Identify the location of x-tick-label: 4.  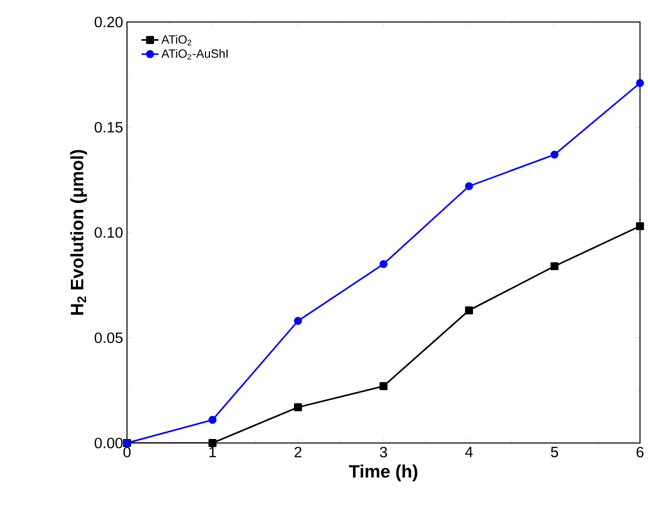
(469, 452).